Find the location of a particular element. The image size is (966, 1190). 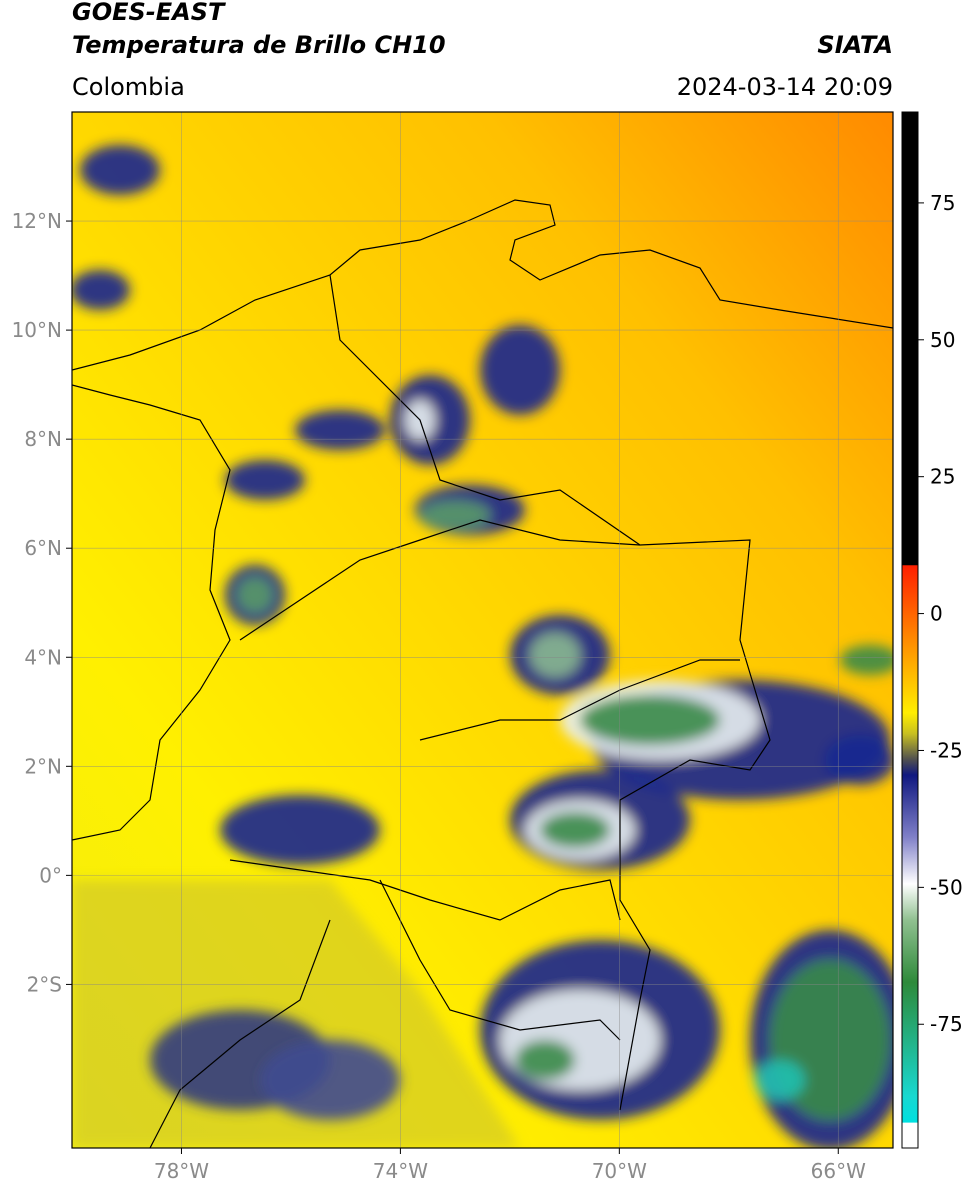

lat-tick-label: 0° is located at coordinates (50, 875).